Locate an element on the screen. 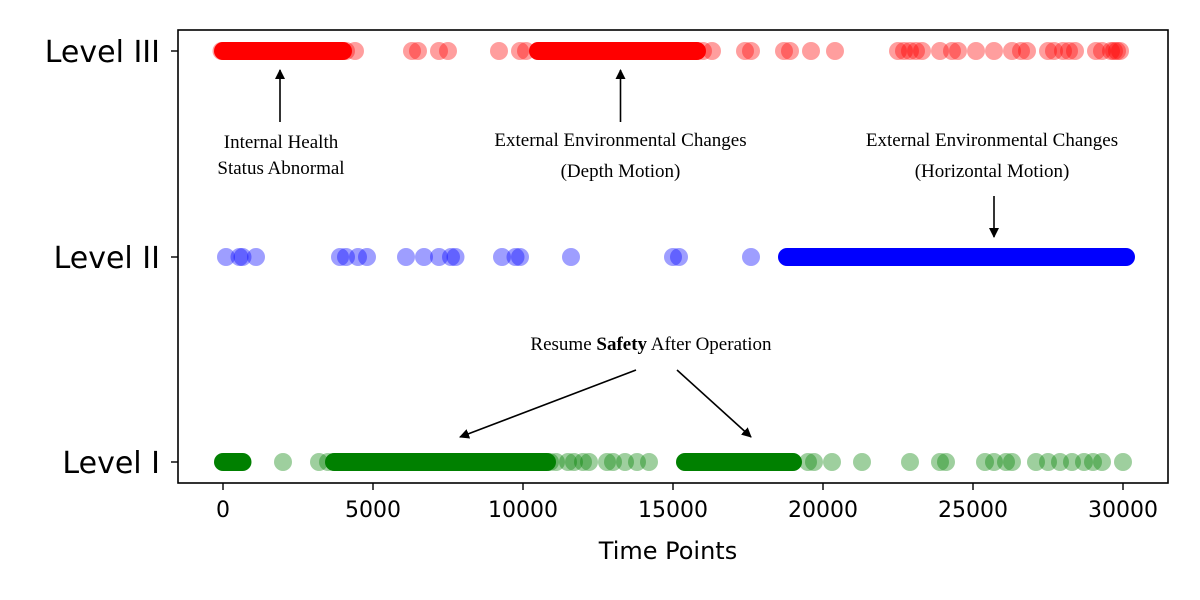  annotation-text: Resume Safety After Operation is located at coordinates (651, 344).